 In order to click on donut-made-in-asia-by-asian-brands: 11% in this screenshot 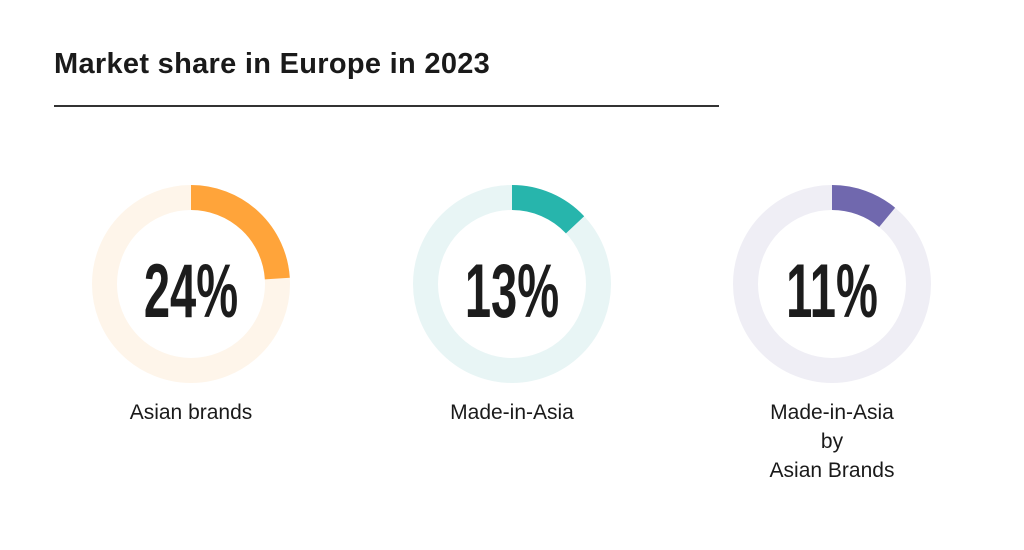, I will do `click(832, 284)`.